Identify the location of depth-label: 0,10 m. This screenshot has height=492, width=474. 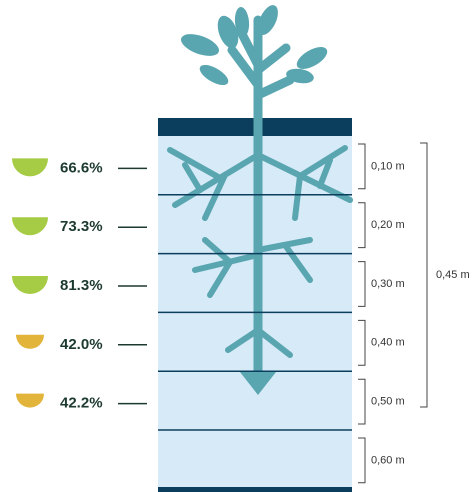
(388, 166).